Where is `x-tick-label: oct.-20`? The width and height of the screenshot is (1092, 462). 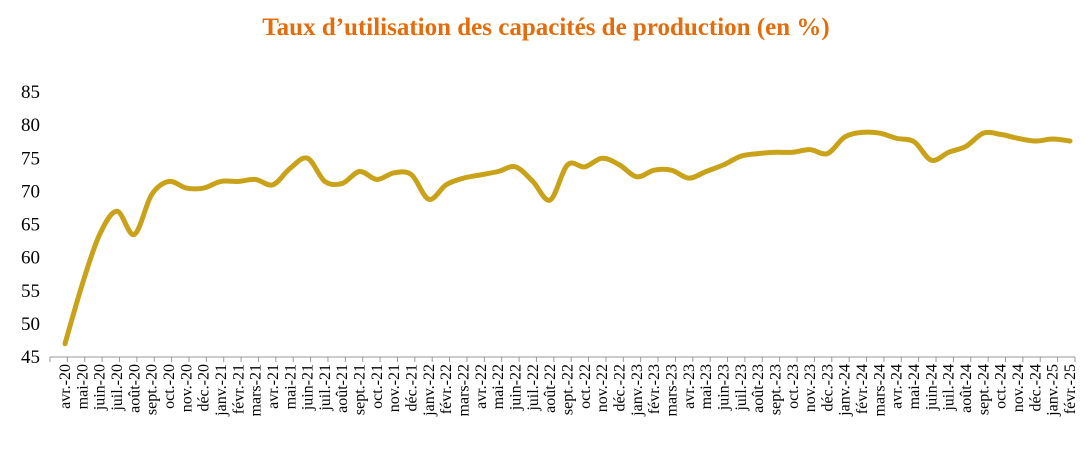 x-tick-label: oct.-20 is located at coordinates (169, 386).